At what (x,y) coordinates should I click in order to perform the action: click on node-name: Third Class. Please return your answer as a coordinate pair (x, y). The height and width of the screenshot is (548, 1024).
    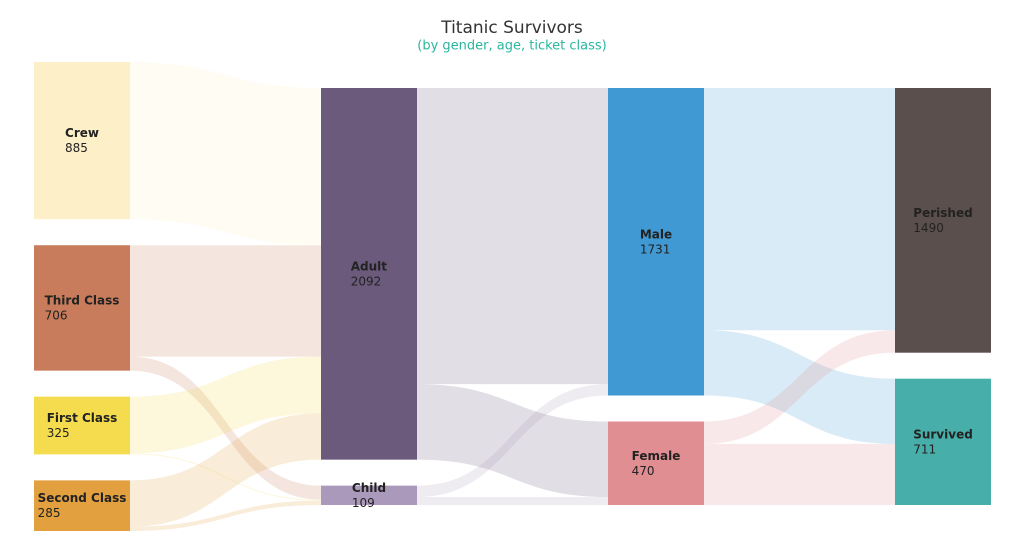
    Looking at the image, I should click on (82, 300).